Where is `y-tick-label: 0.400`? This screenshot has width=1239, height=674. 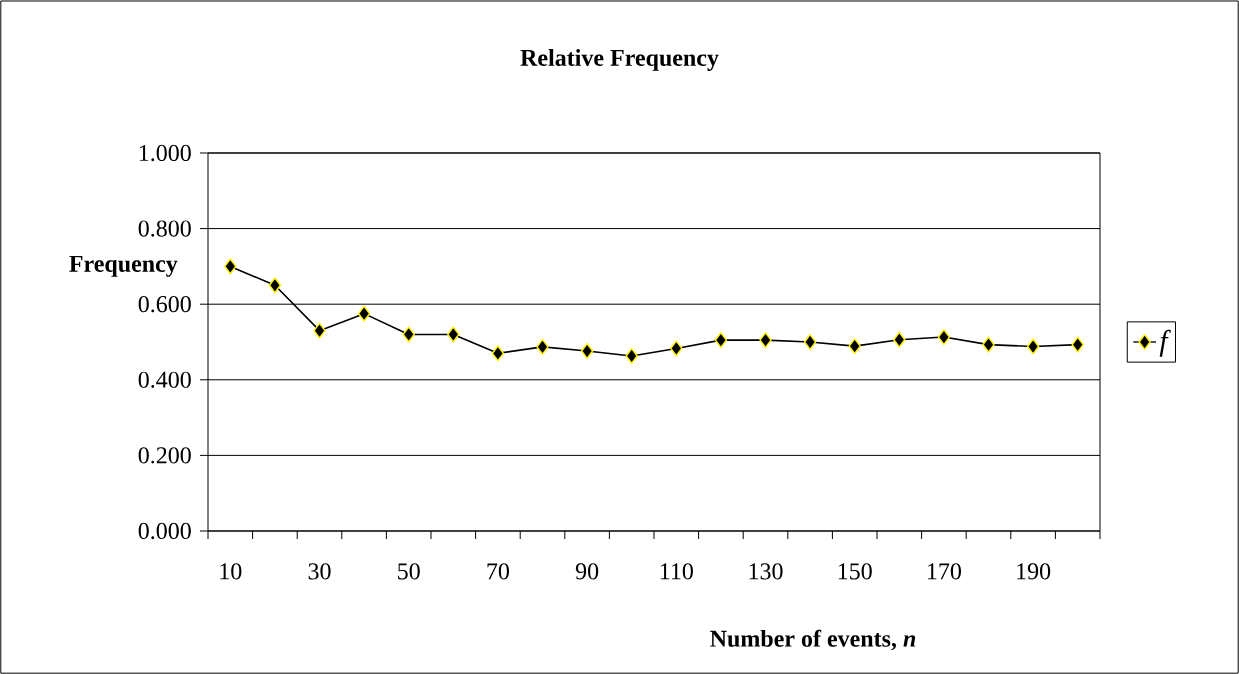 y-tick-label: 0.400 is located at coordinates (164, 379).